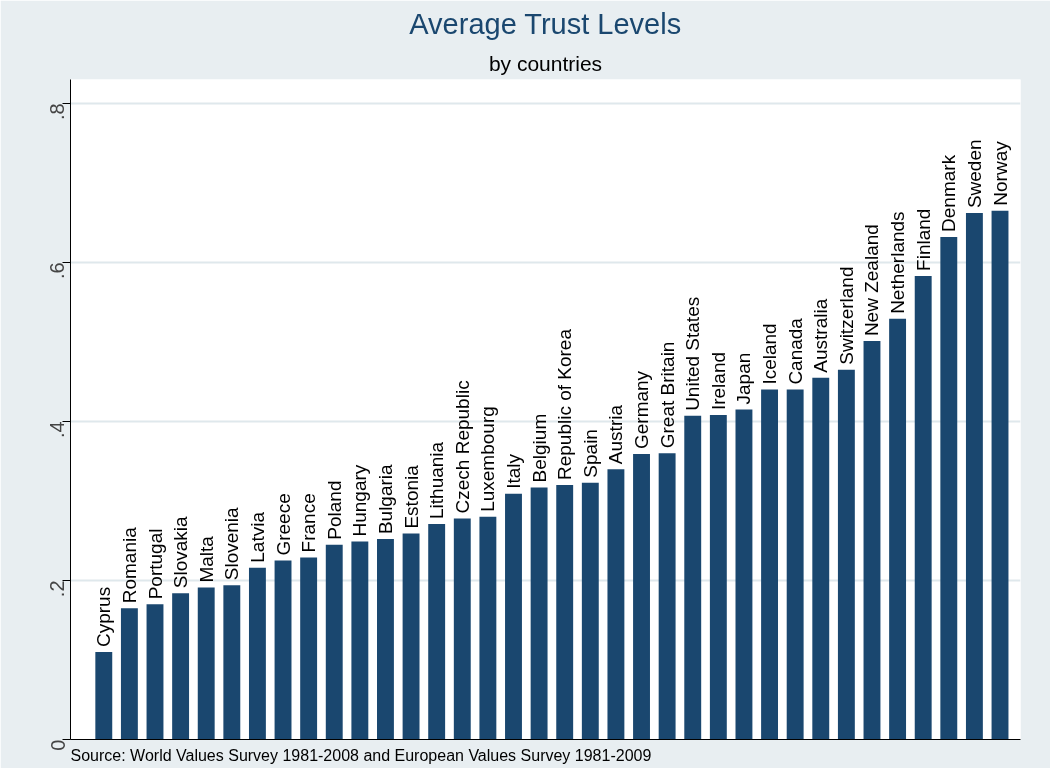 The width and height of the screenshot is (1053, 771). What do you see at coordinates (57, 589) in the screenshot?
I see `y-tick-label: .2` at bounding box center [57, 589].